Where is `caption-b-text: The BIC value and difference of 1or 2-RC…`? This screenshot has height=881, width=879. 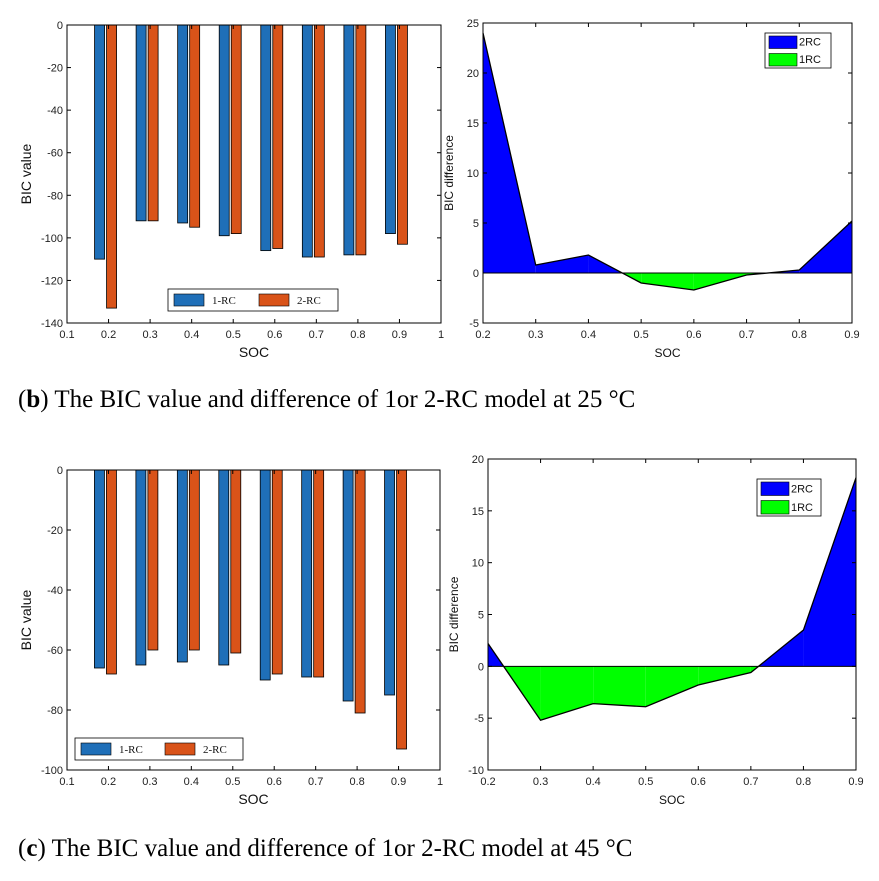 caption-b-text: The BIC value and difference of 1or 2-RC… is located at coordinates (342, 399).